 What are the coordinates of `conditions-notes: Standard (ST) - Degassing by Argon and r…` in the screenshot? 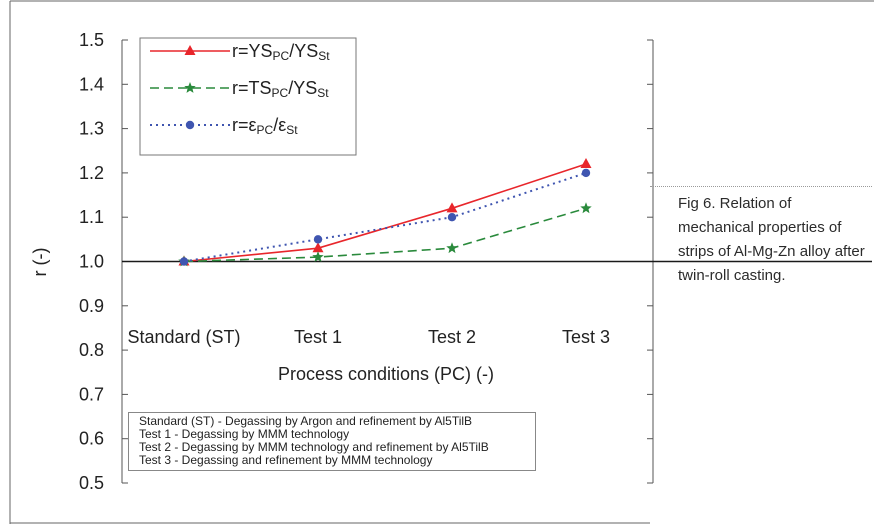 It's located at (332, 441).